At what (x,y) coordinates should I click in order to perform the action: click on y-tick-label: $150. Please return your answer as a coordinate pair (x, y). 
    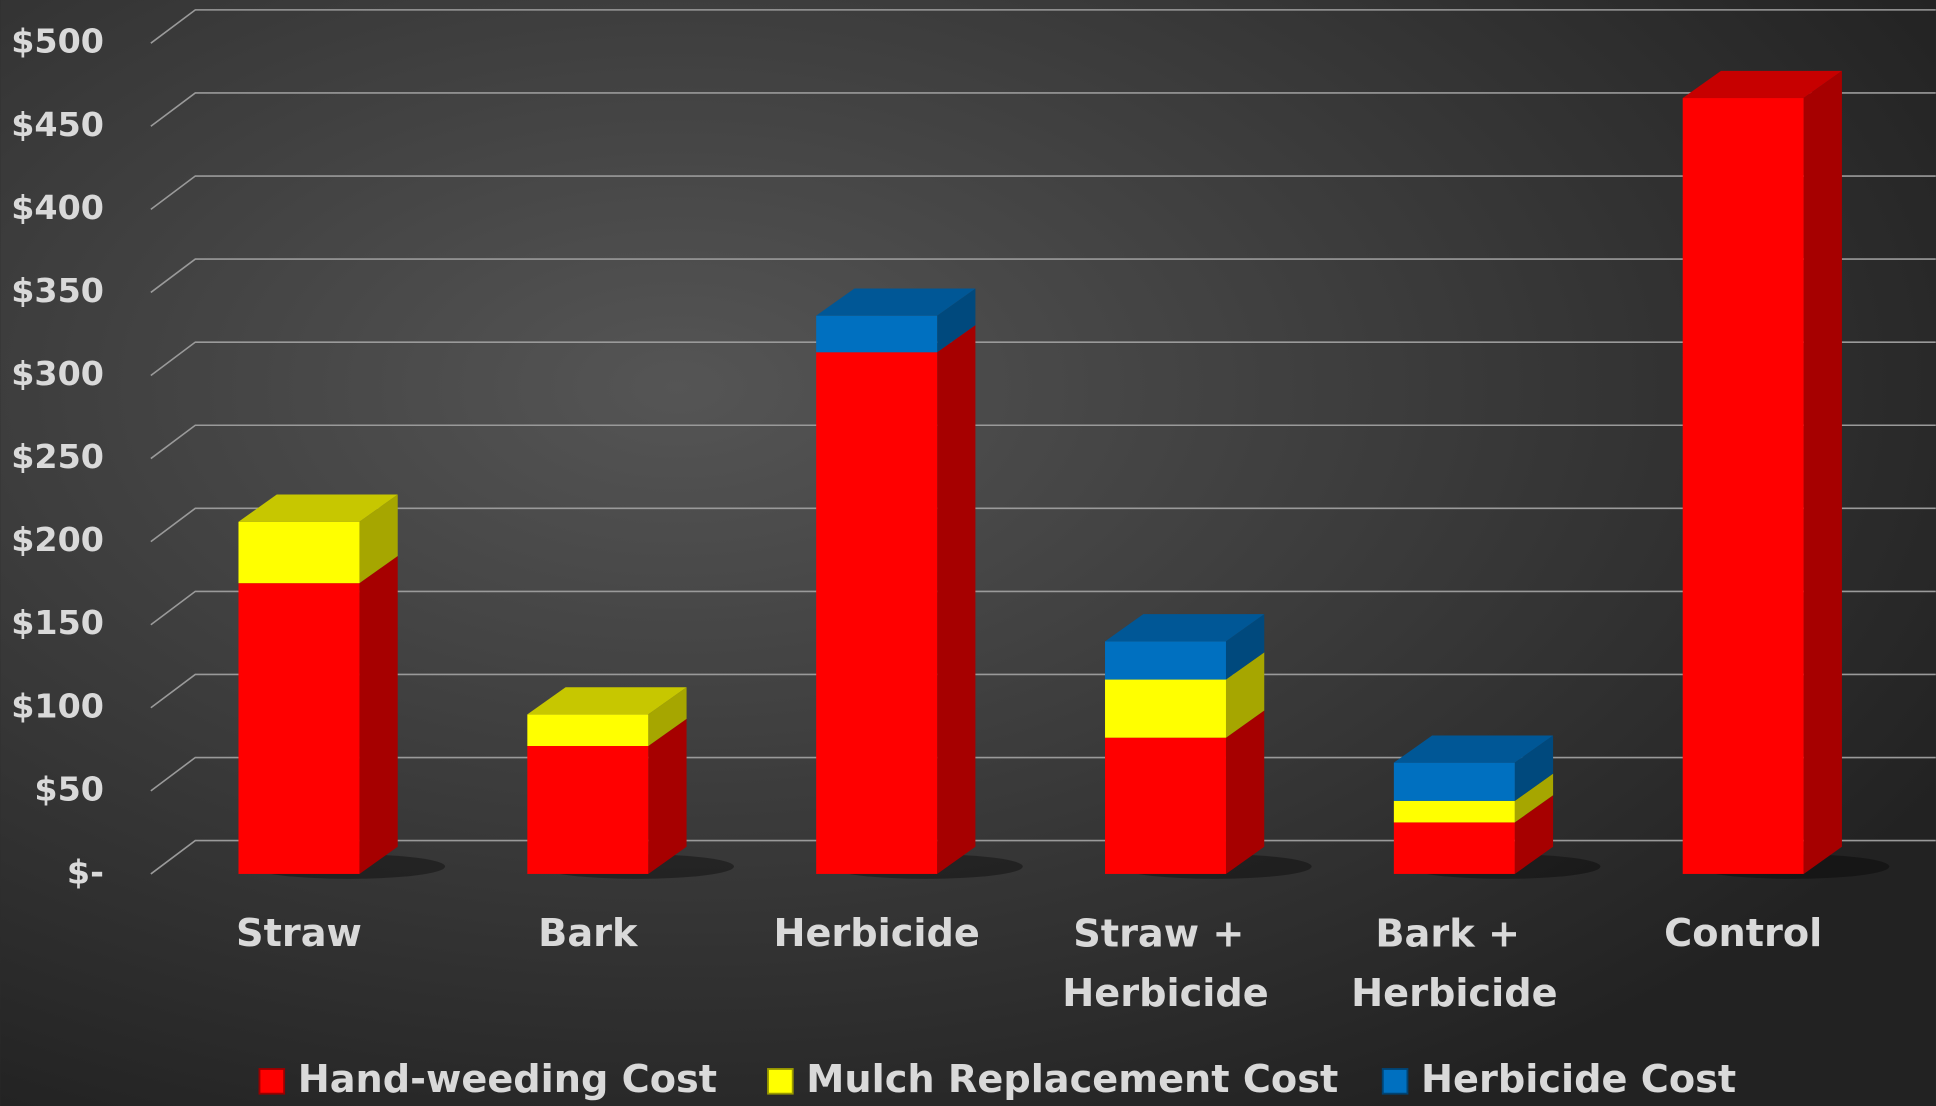
    Looking at the image, I should click on (57, 622).